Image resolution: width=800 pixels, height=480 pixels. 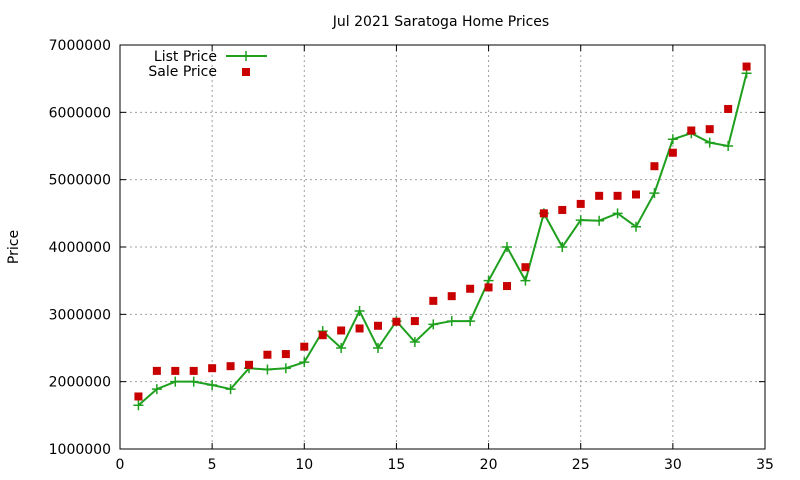 I want to click on y-tick-label: 3000000, so click(x=80, y=315).